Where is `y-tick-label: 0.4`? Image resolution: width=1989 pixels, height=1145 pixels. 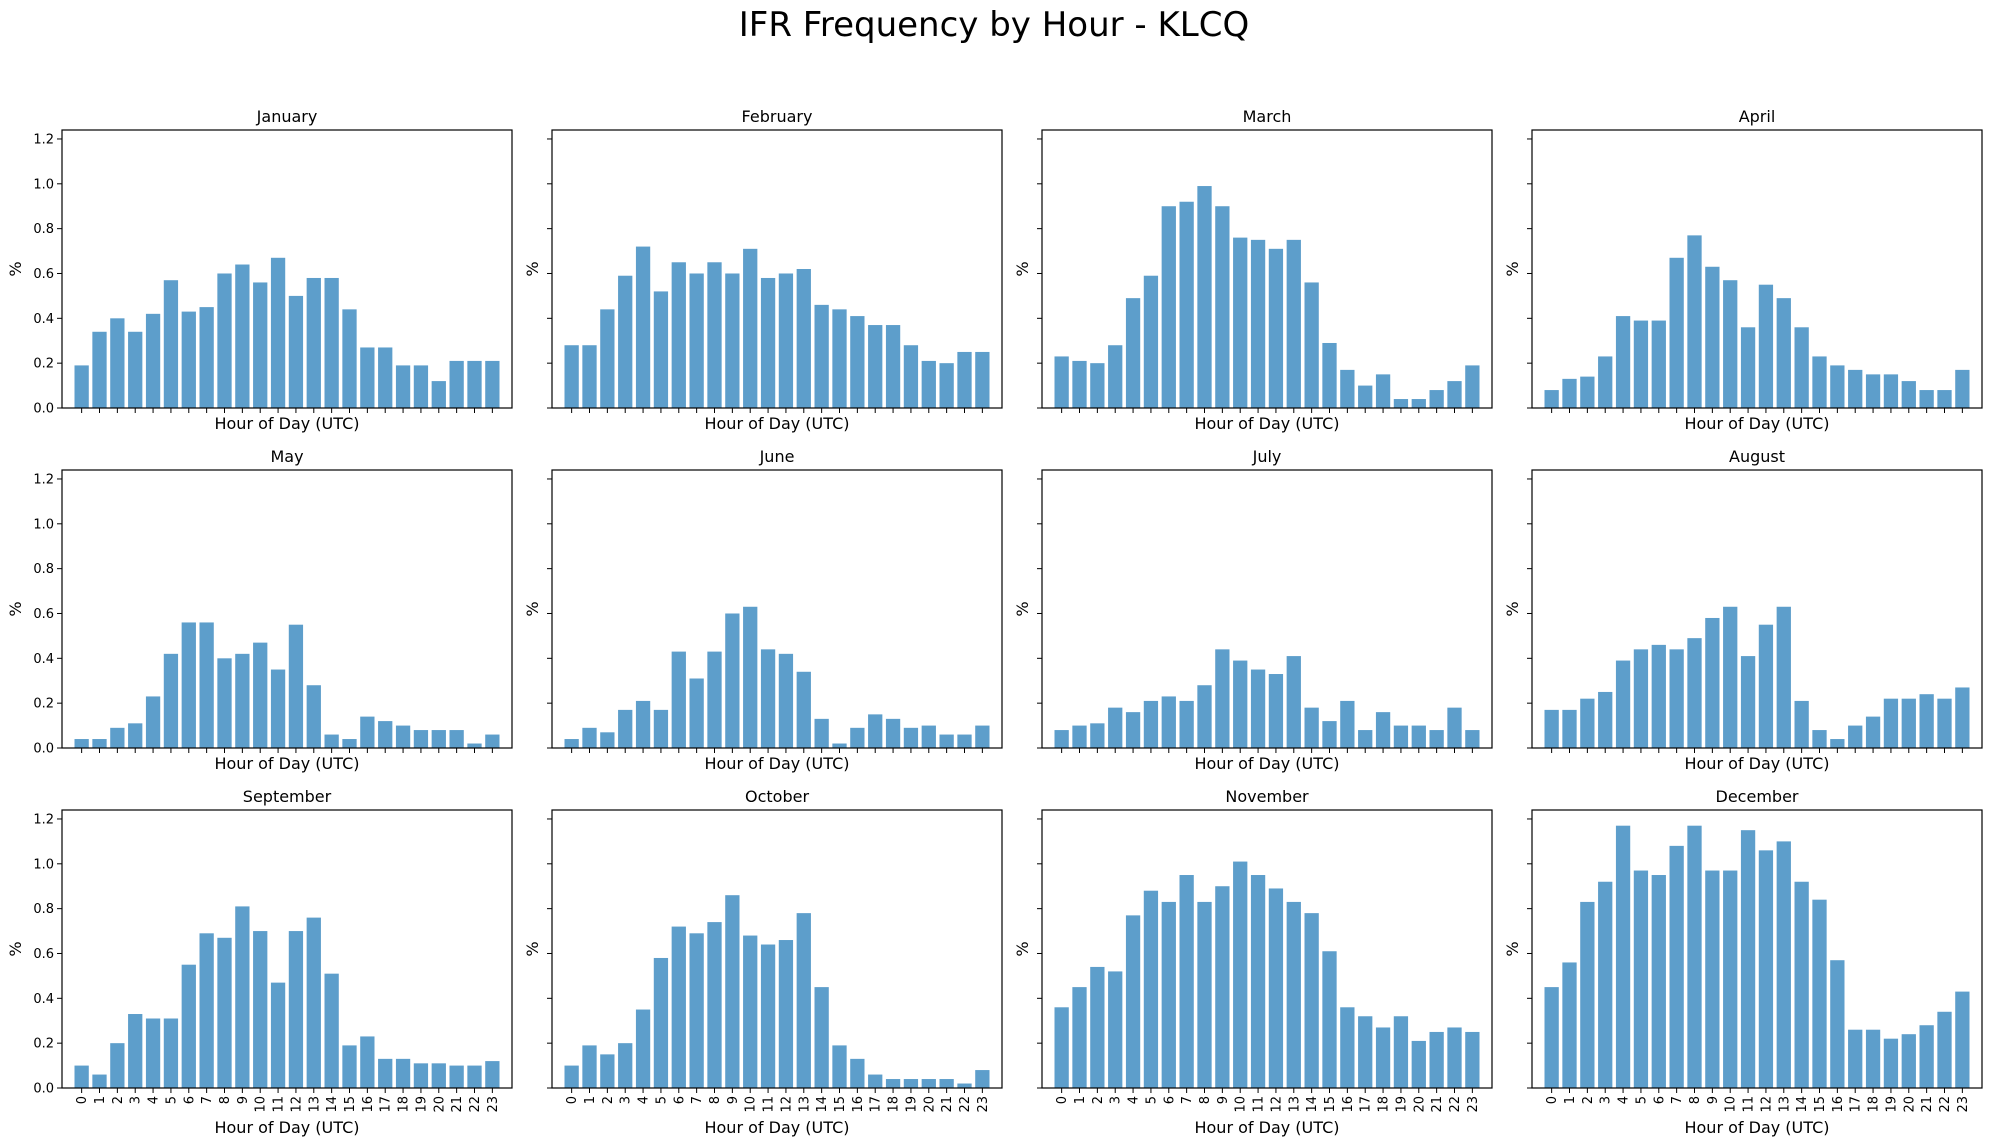
y-tick-label: 0.4 is located at coordinates (43, 659).